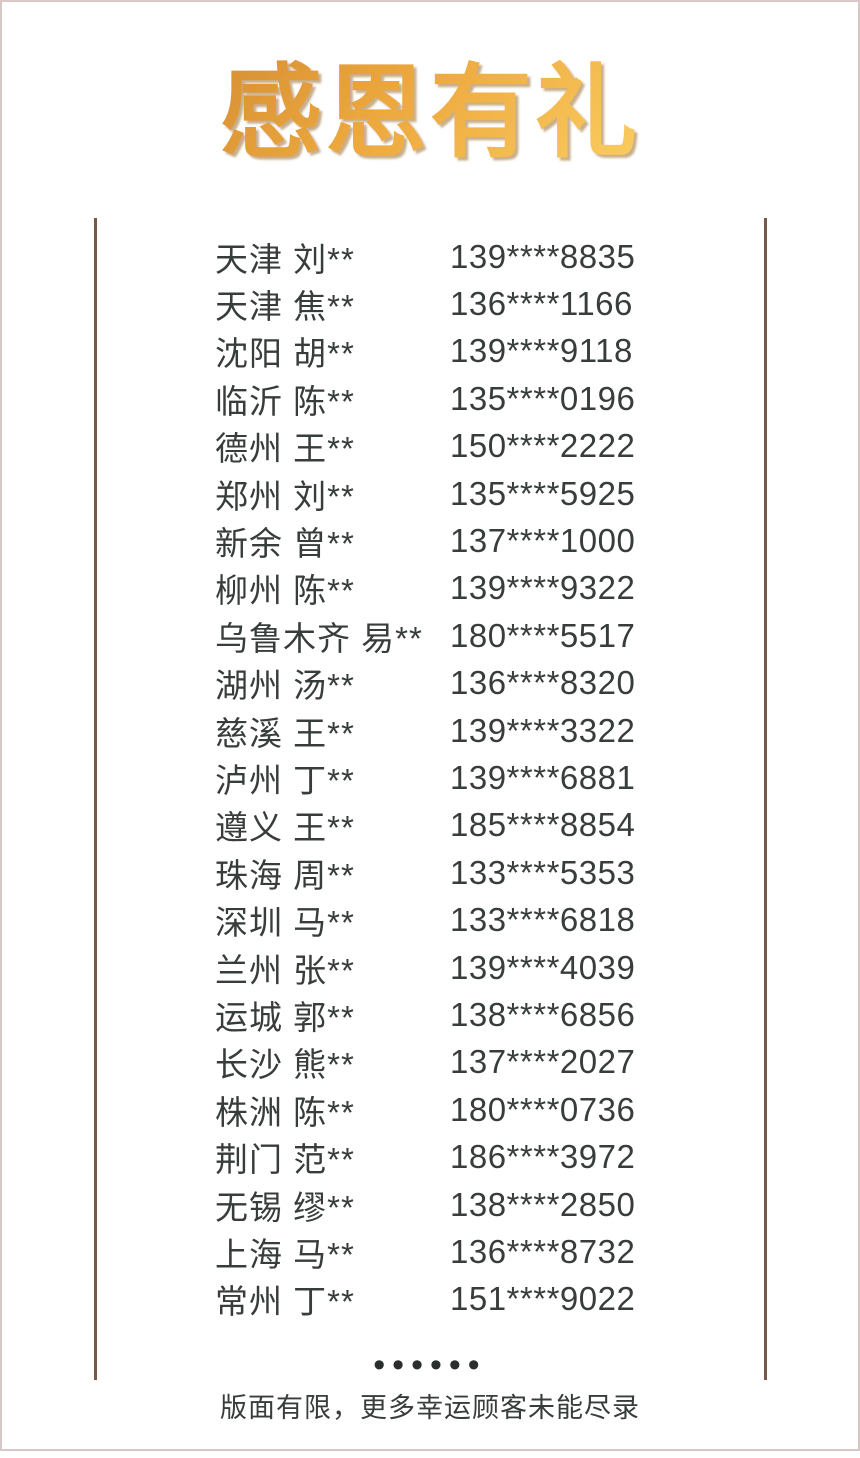 This screenshot has width=860, height=1458. What do you see at coordinates (543, 967) in the screenshot?
I see `winner-phone: 139****4039` at bounding box center [543, 967].